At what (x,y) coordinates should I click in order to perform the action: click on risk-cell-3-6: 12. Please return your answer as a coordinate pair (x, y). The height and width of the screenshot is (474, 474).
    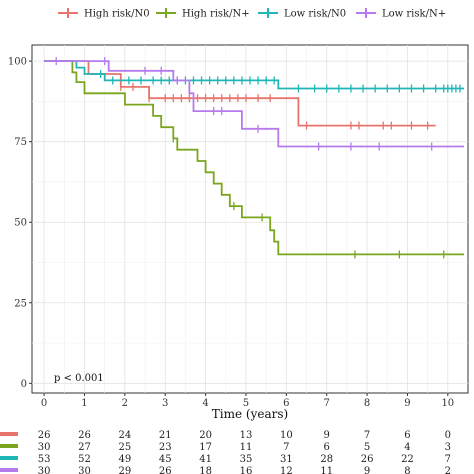
    Looking at the image, I should click on (286, 470).